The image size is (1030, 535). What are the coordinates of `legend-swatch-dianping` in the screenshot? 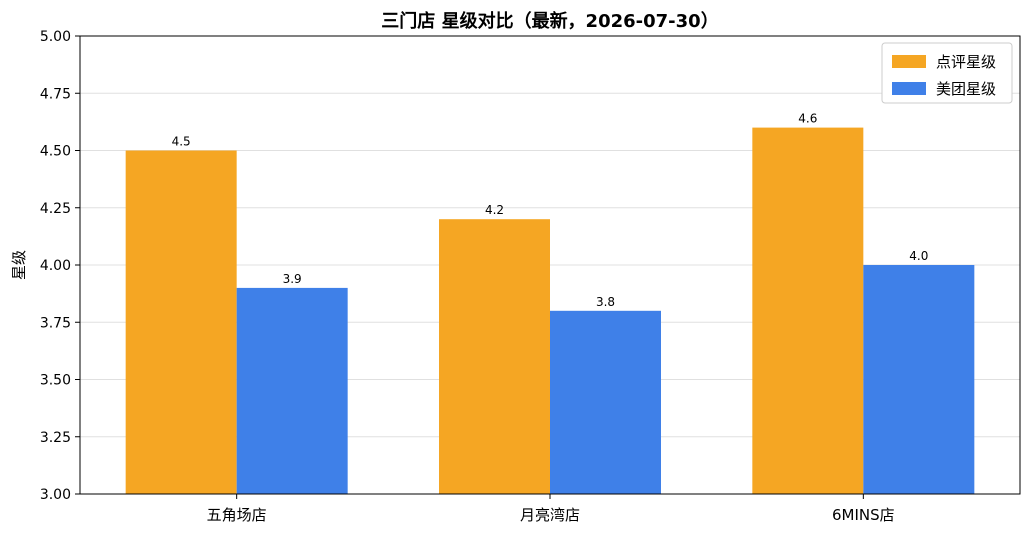 It's located at (909, 61).